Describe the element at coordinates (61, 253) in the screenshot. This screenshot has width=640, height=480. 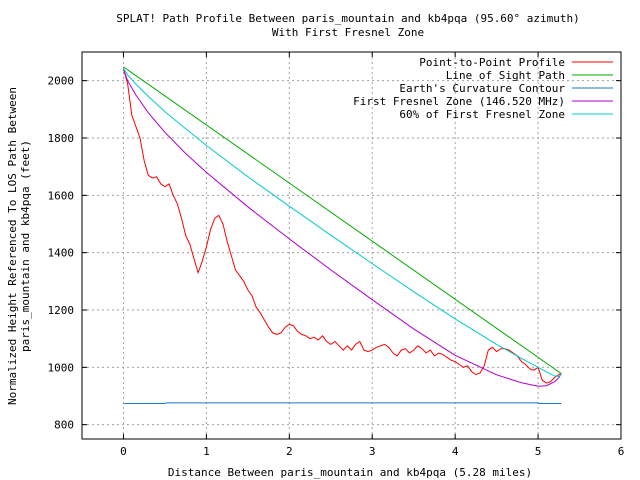
I see `y-tick-label: 1400` at that location.